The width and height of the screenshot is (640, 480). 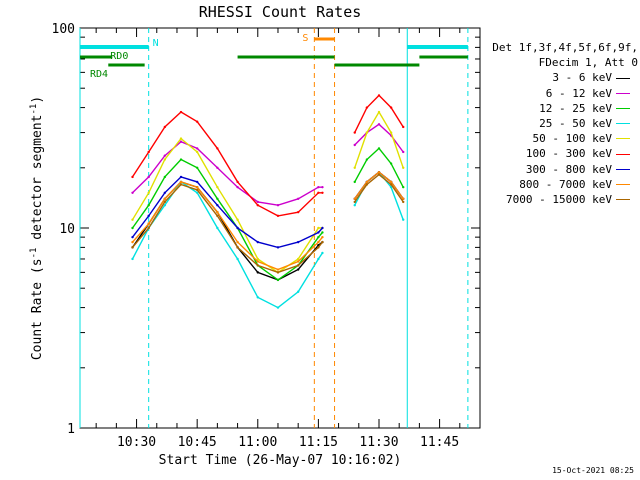 I want to click on flag-label-rd4: RD4, so click(x=99, y=74).